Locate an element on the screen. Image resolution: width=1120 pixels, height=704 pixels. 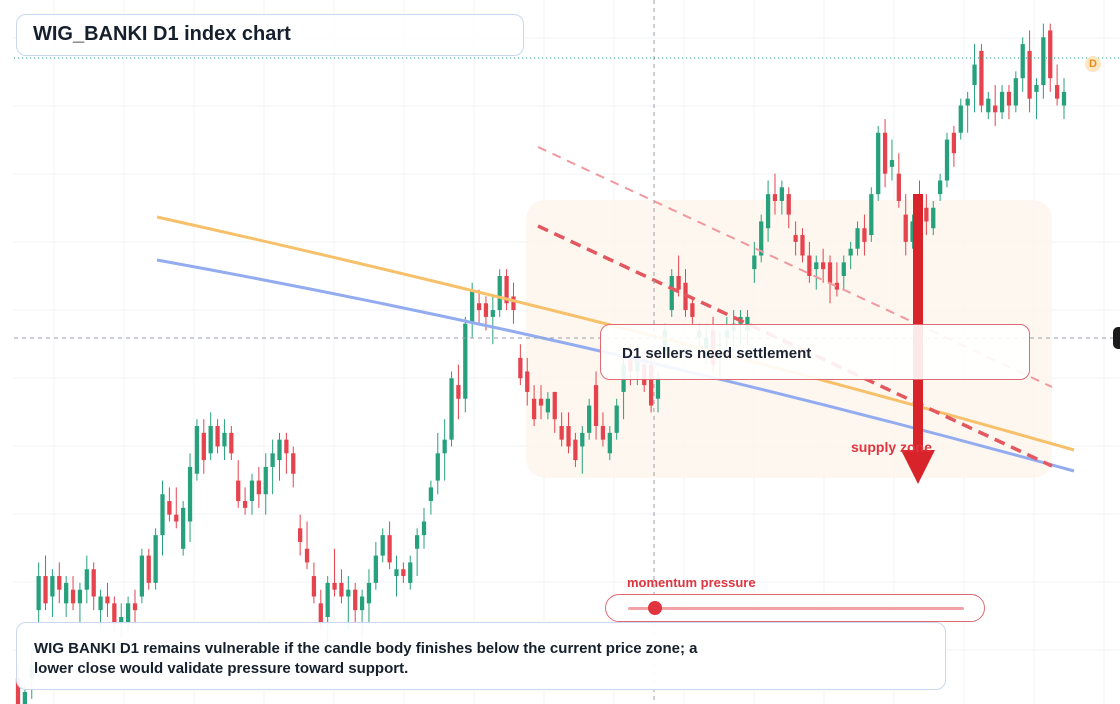
interval-badge: D is located at coordinates (1093, 64).